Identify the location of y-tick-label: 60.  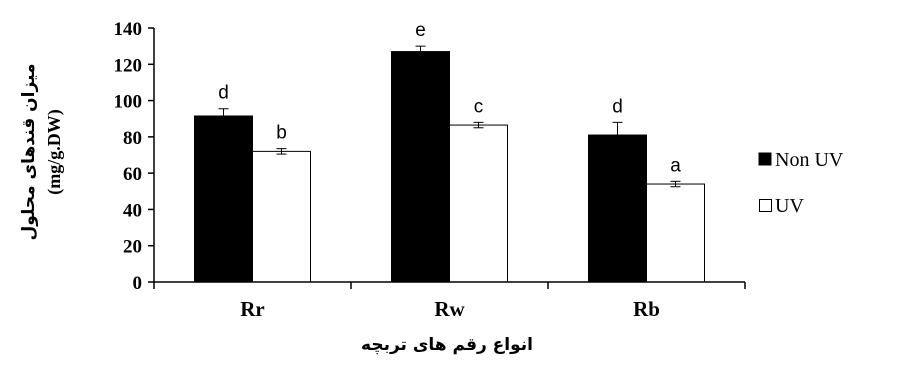
(132, 174).